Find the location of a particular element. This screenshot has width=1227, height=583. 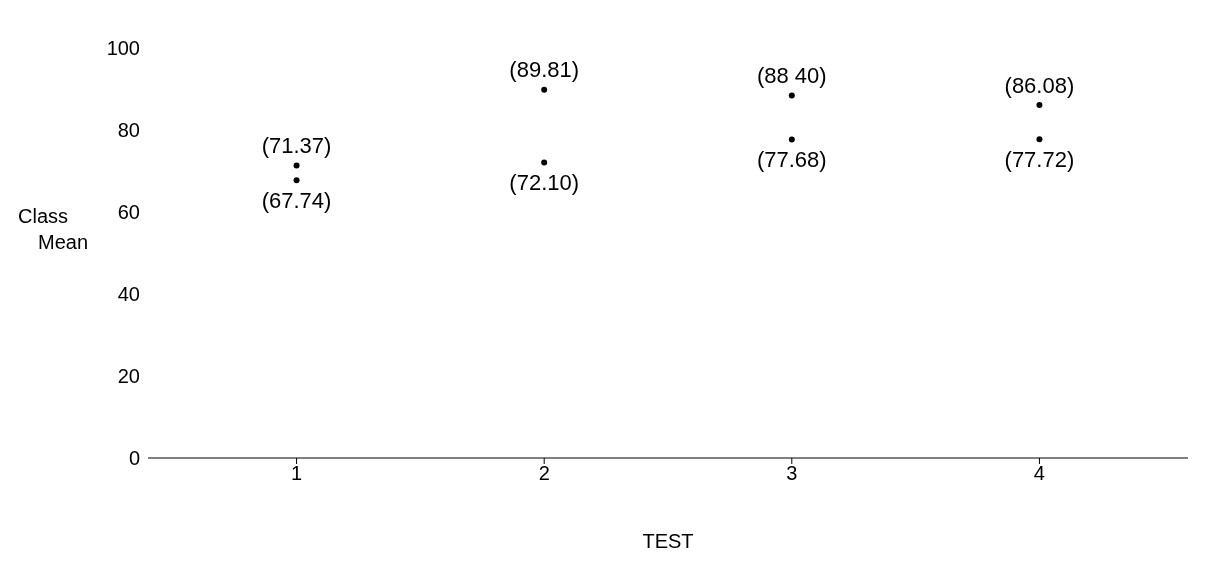

y-axis-title: Class Mean is located at coordinates (53, 229).